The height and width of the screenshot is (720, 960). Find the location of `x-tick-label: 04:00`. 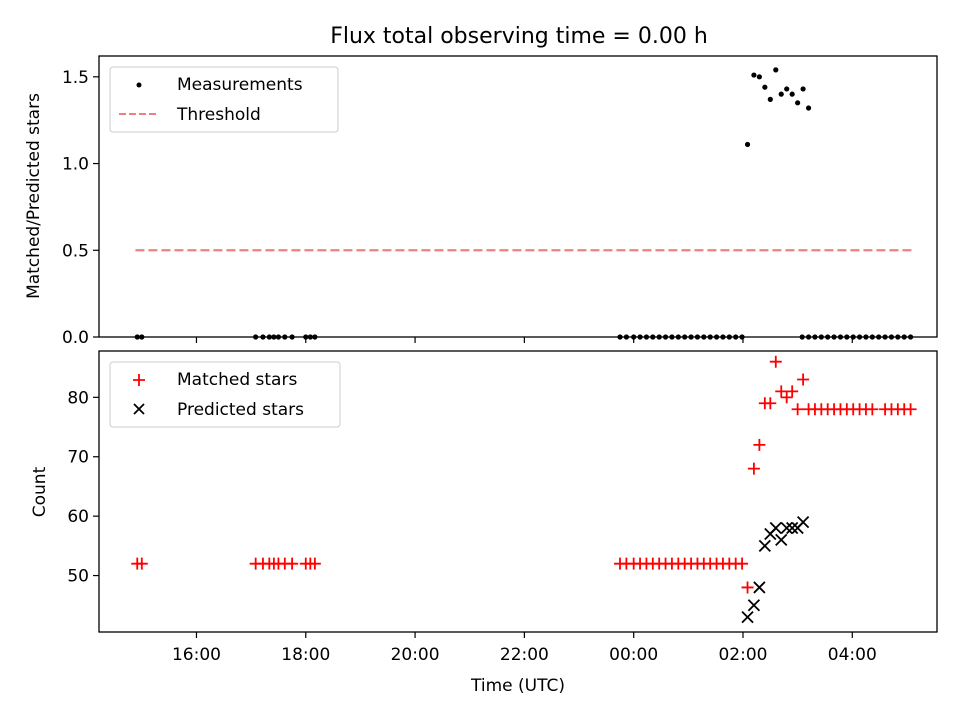

x-tick-label: 04:00 is located at coordinates (852, 655).